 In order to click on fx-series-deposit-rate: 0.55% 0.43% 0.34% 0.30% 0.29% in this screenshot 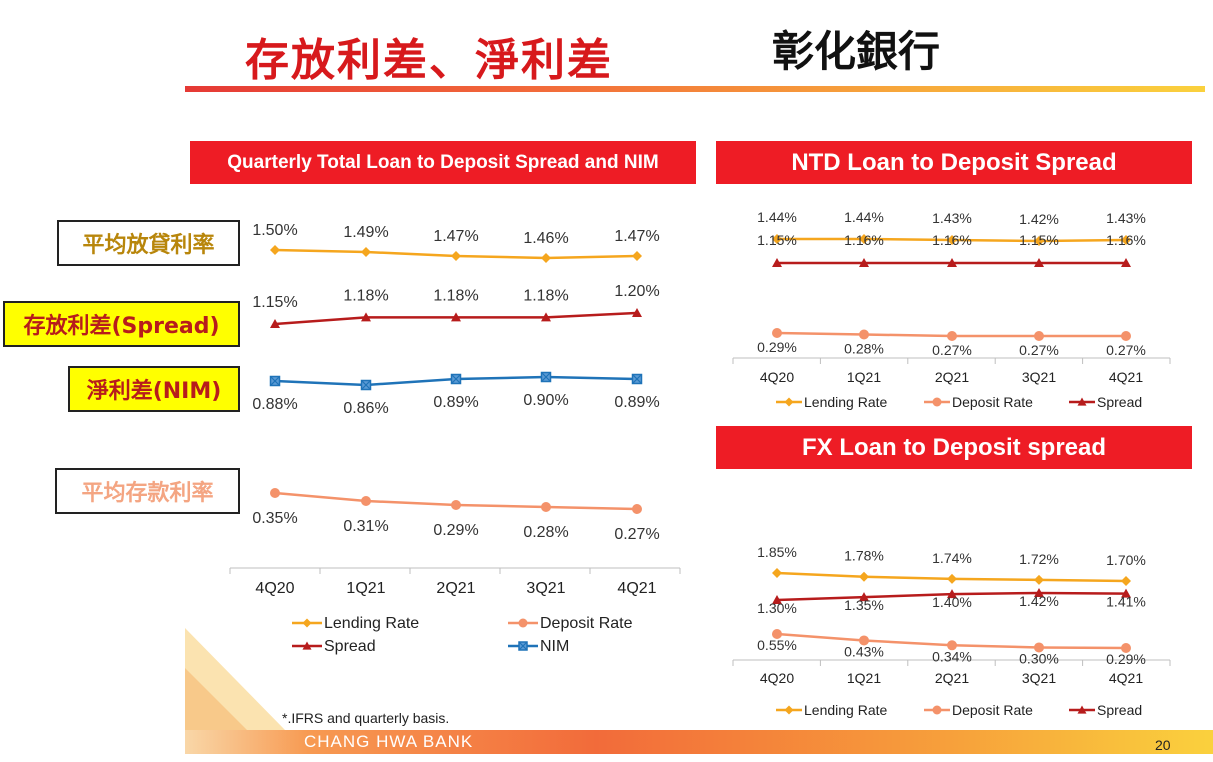, I will do `click(951, 648)`.